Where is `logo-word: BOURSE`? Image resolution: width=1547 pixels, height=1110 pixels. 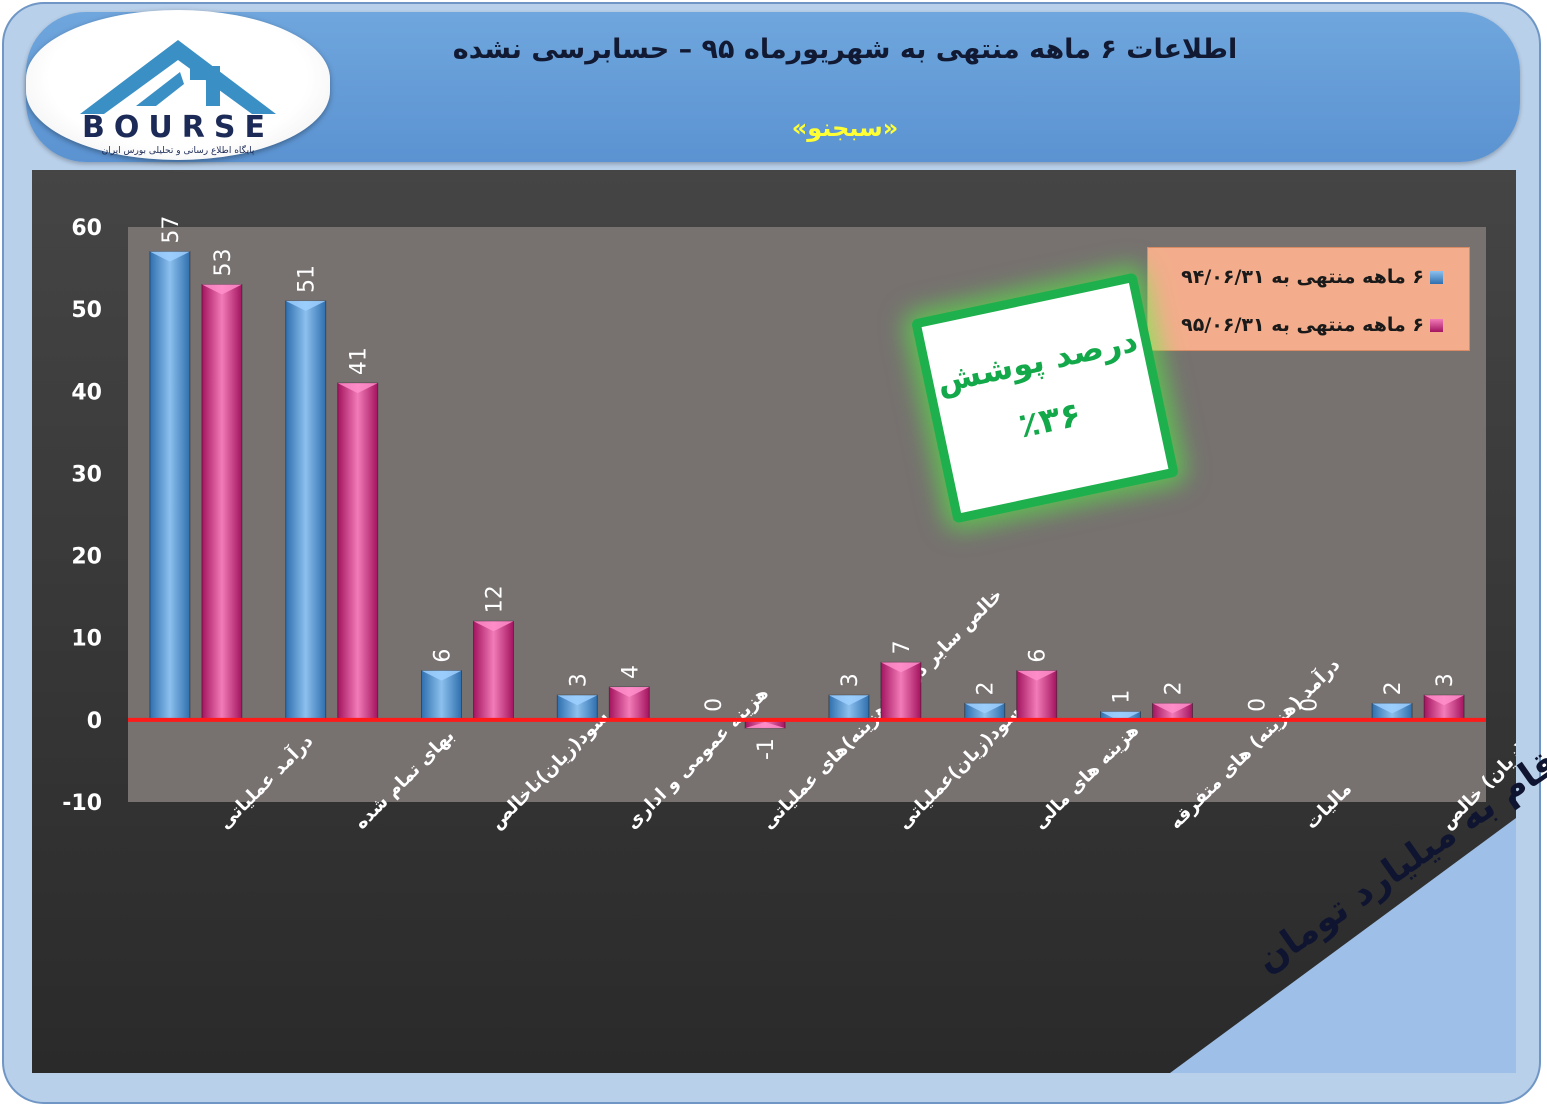 logo-word: BOURSE is located at coordinates (178, 127).